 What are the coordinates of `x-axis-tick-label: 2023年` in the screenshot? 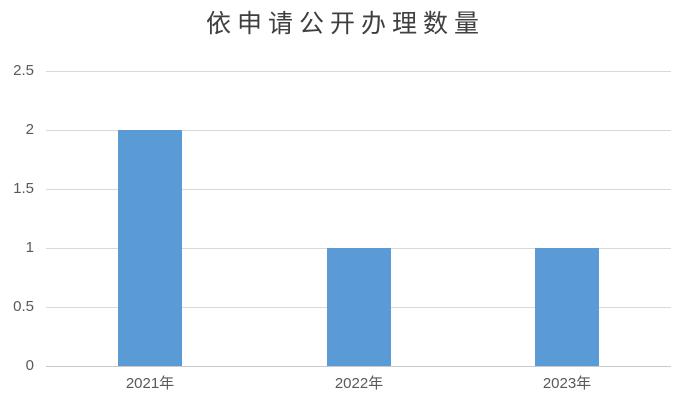 It's located at (567, 383).